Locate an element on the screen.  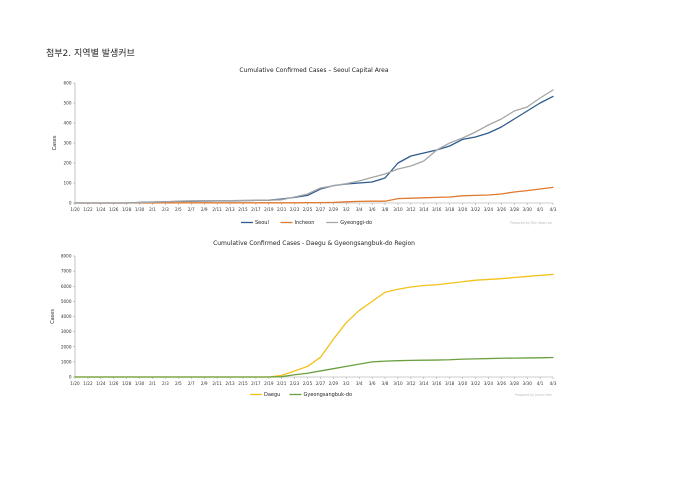
legend-label-gyeonggi-do: Gyeonggi-do is located at coordinates (356, 223).